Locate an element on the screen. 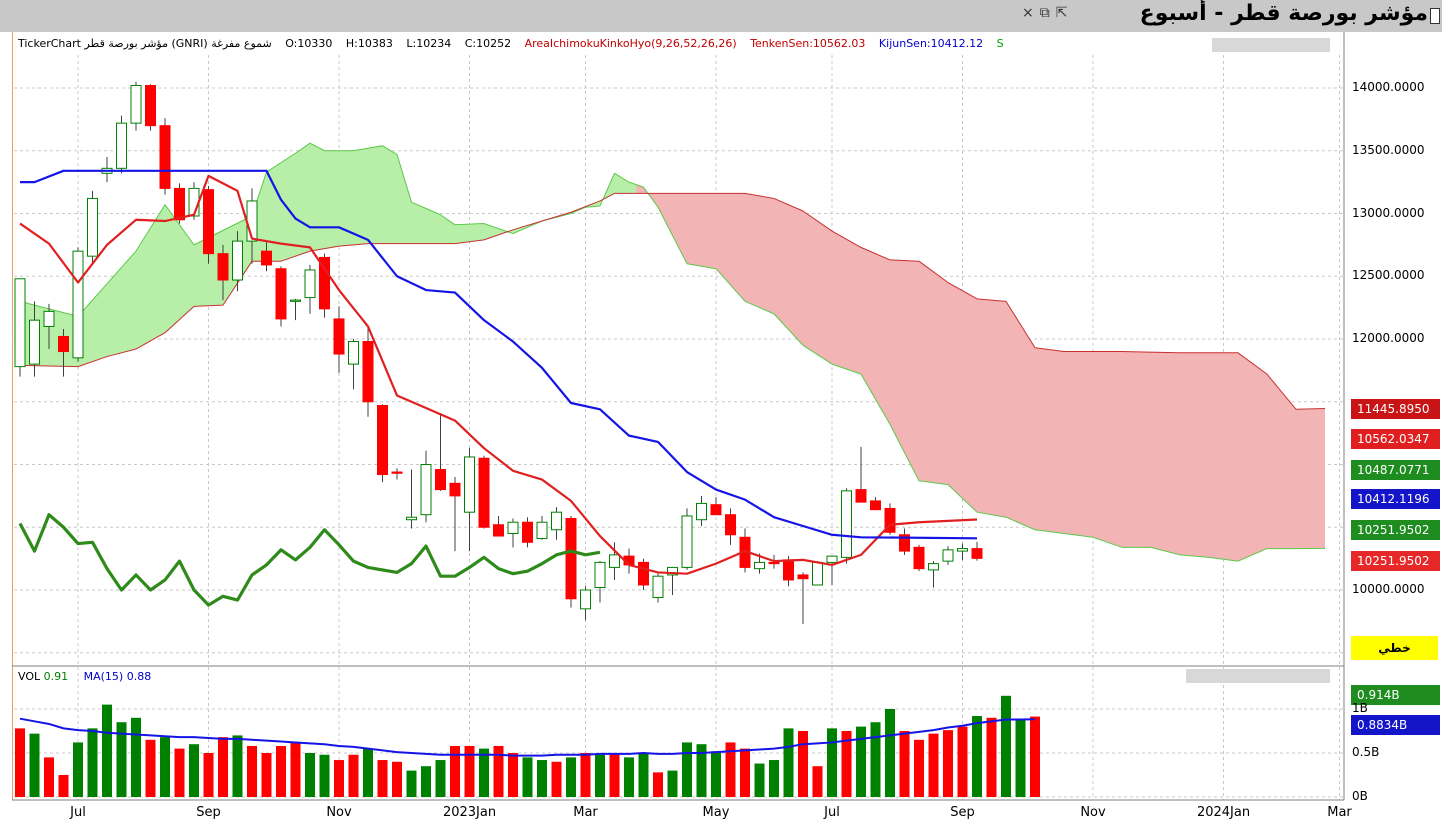  volume-tag: 0.914B is located at coordinates (1395, 695).